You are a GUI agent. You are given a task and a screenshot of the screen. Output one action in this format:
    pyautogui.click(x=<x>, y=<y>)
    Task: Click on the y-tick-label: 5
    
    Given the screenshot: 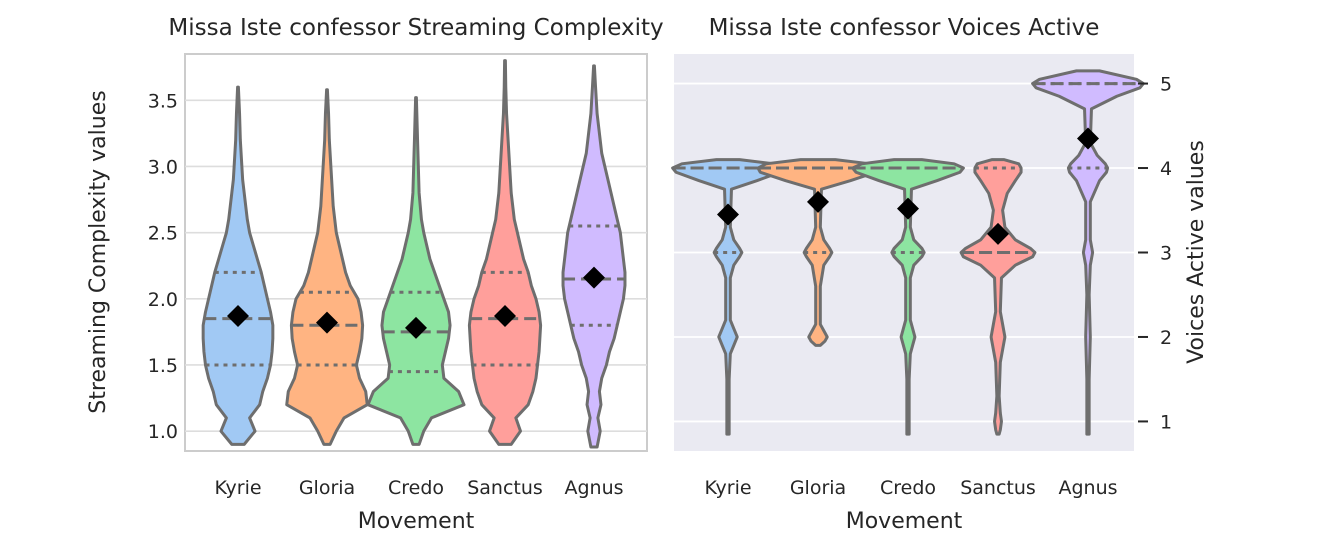 What is the action you would take?
    pyautogui.click(x=1166, y=85)
    